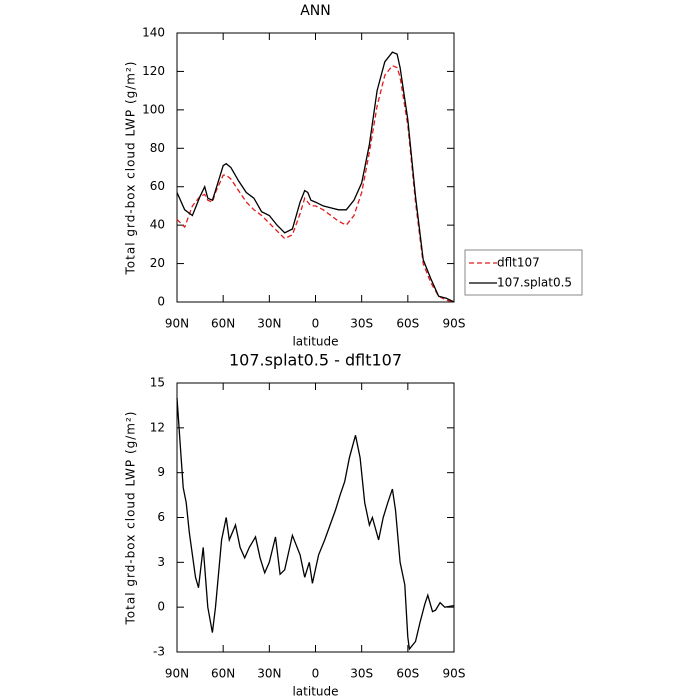  What do you see at coordinates (161, 562) in the screenshot?
I see `y-tick-label: 3` at bounding box center [161, 562].